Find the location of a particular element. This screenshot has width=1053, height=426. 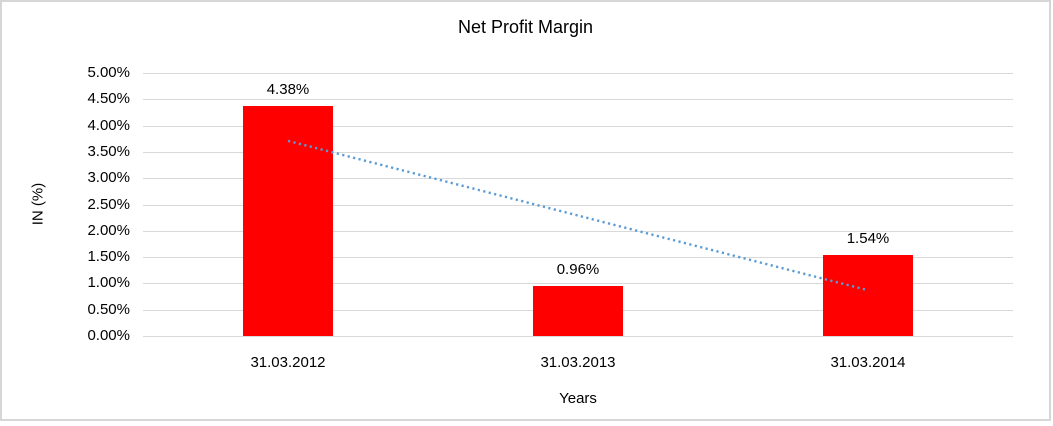

bar-31.03.2014 is located at coordinates (868, 295).